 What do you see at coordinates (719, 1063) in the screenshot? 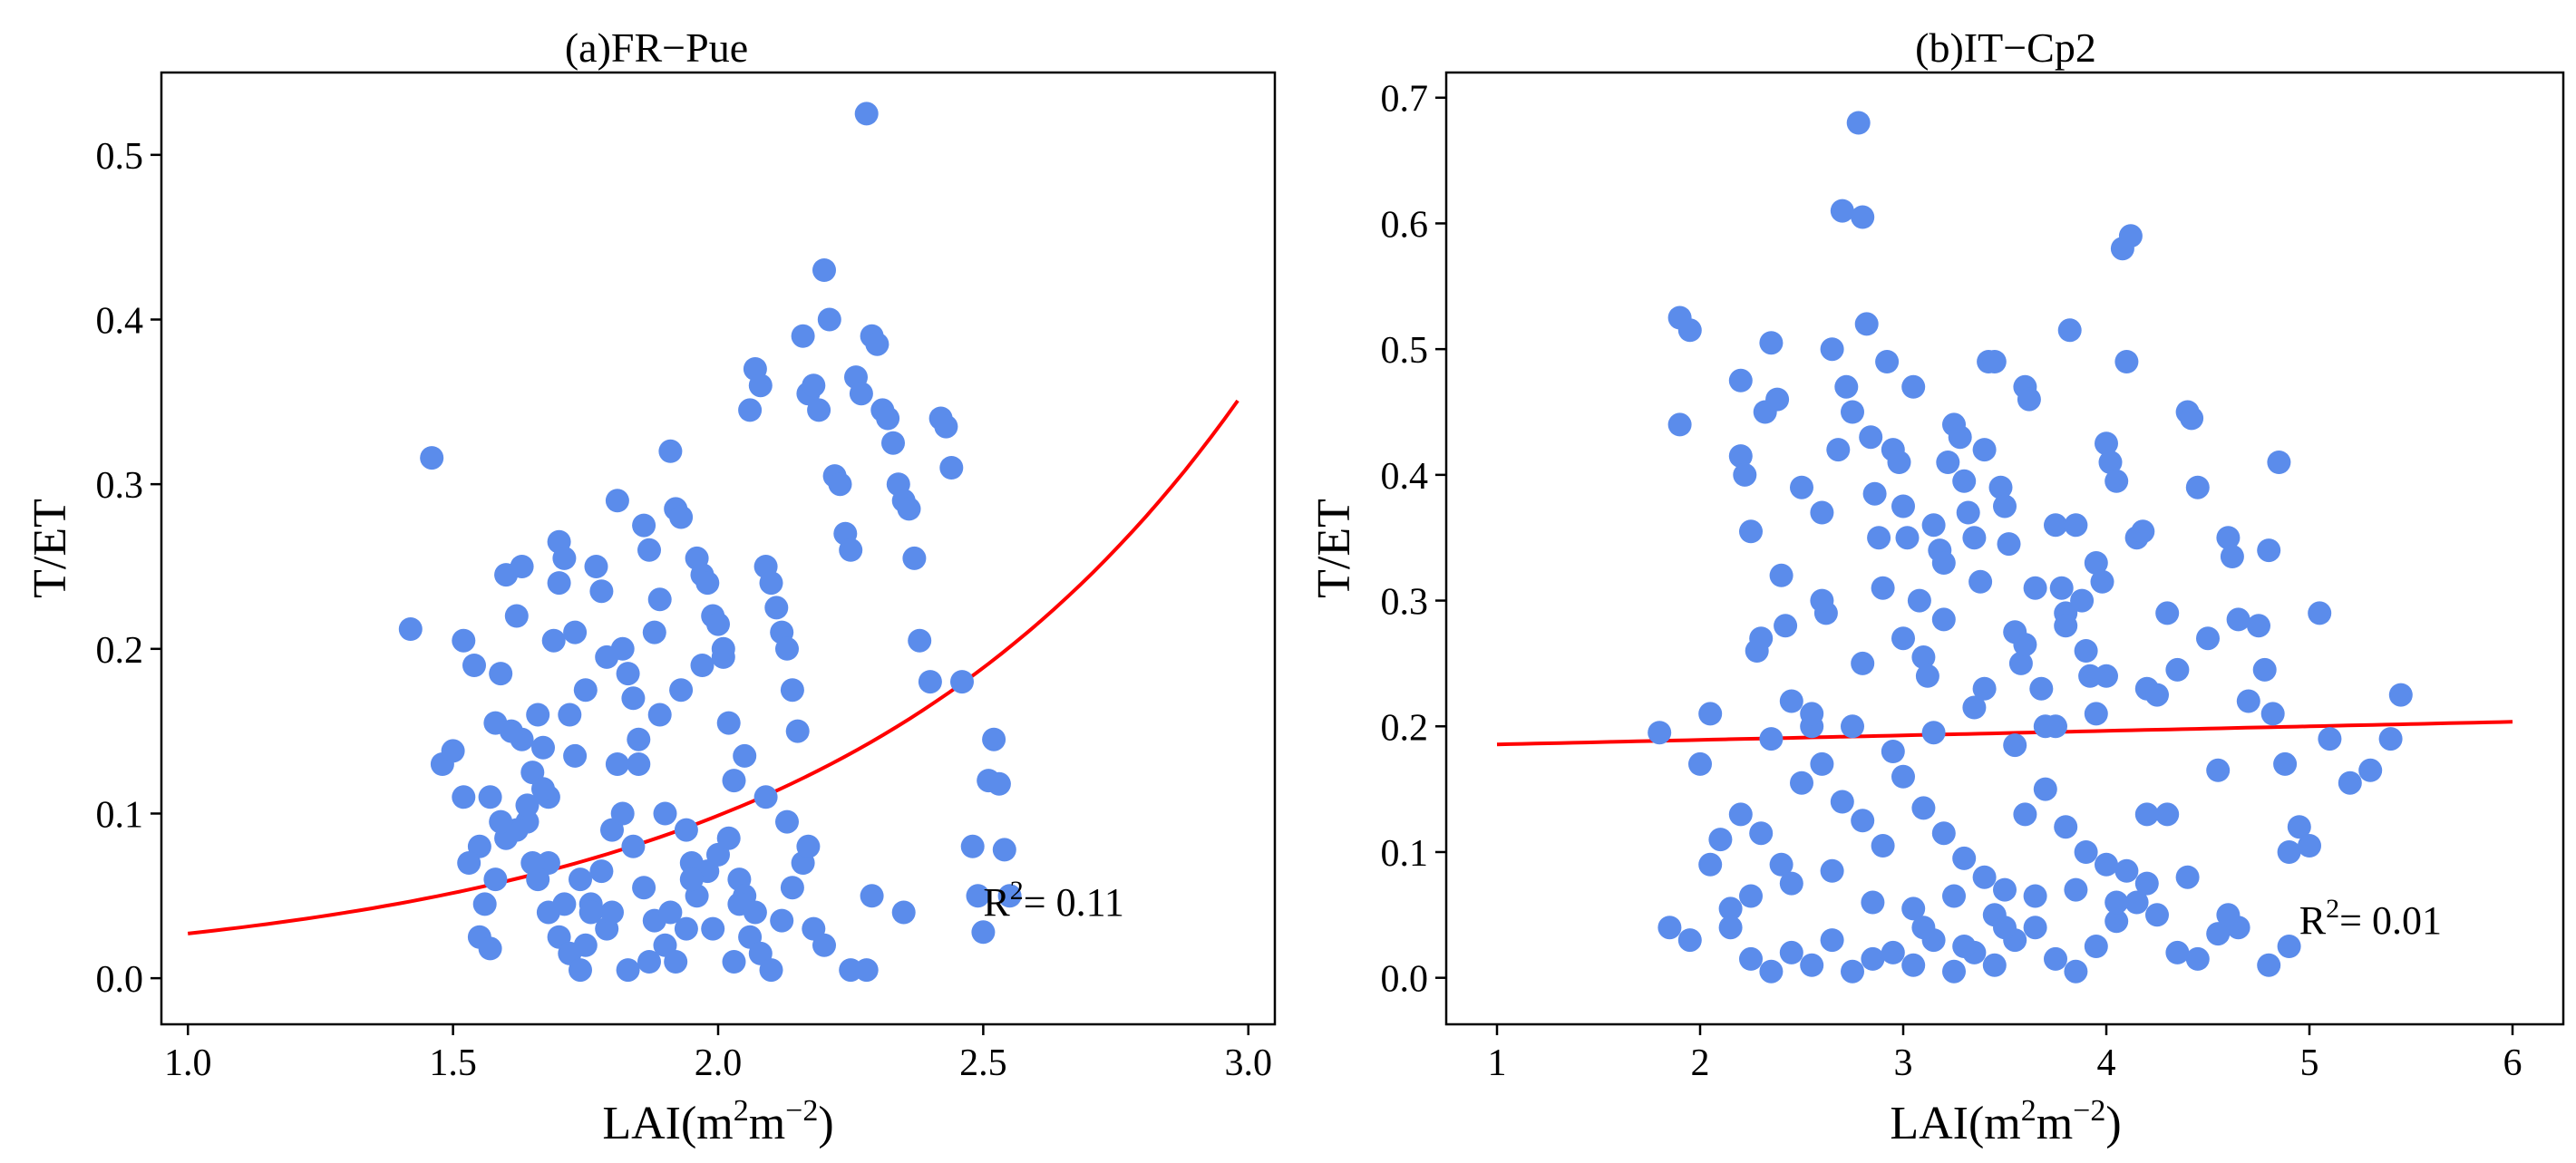
I see `x-tick-label-a-2: 2.0` at bounding box center [719, 1063].